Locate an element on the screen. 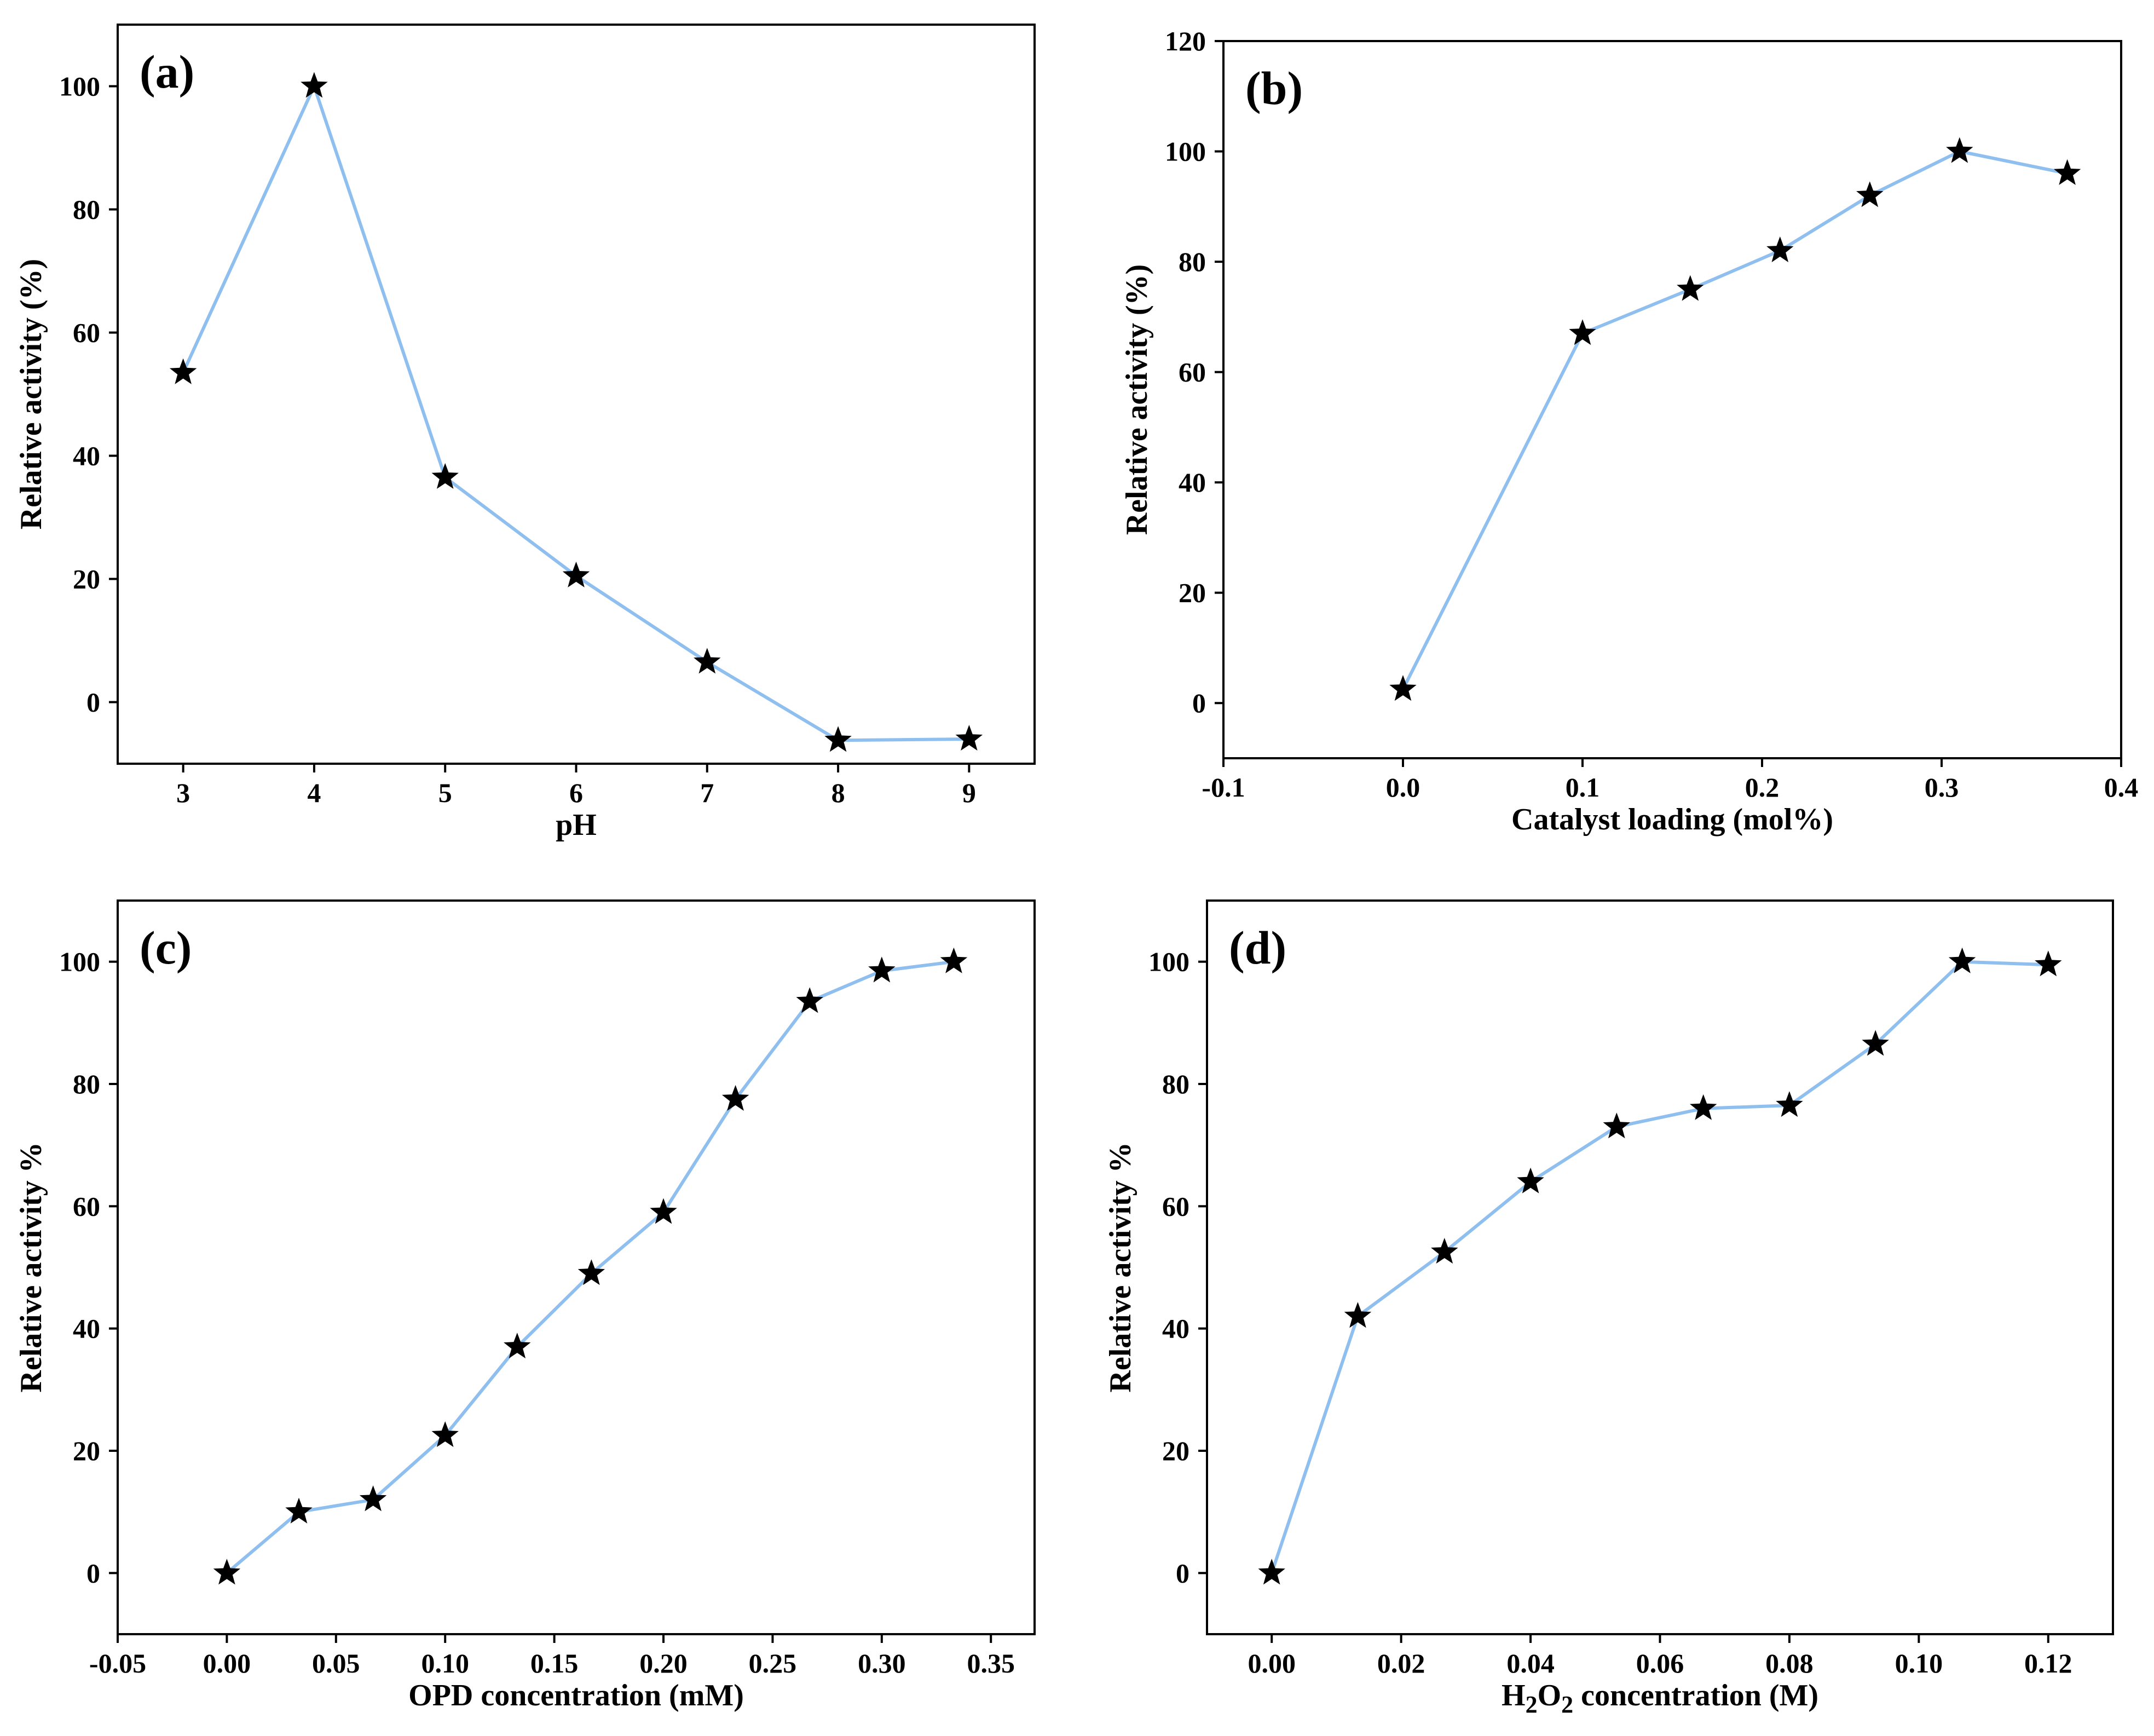 The height and width of the screenshot is (1736, 2154). x-tick-label: 0.04 is located at coordinates (1530, 1664).